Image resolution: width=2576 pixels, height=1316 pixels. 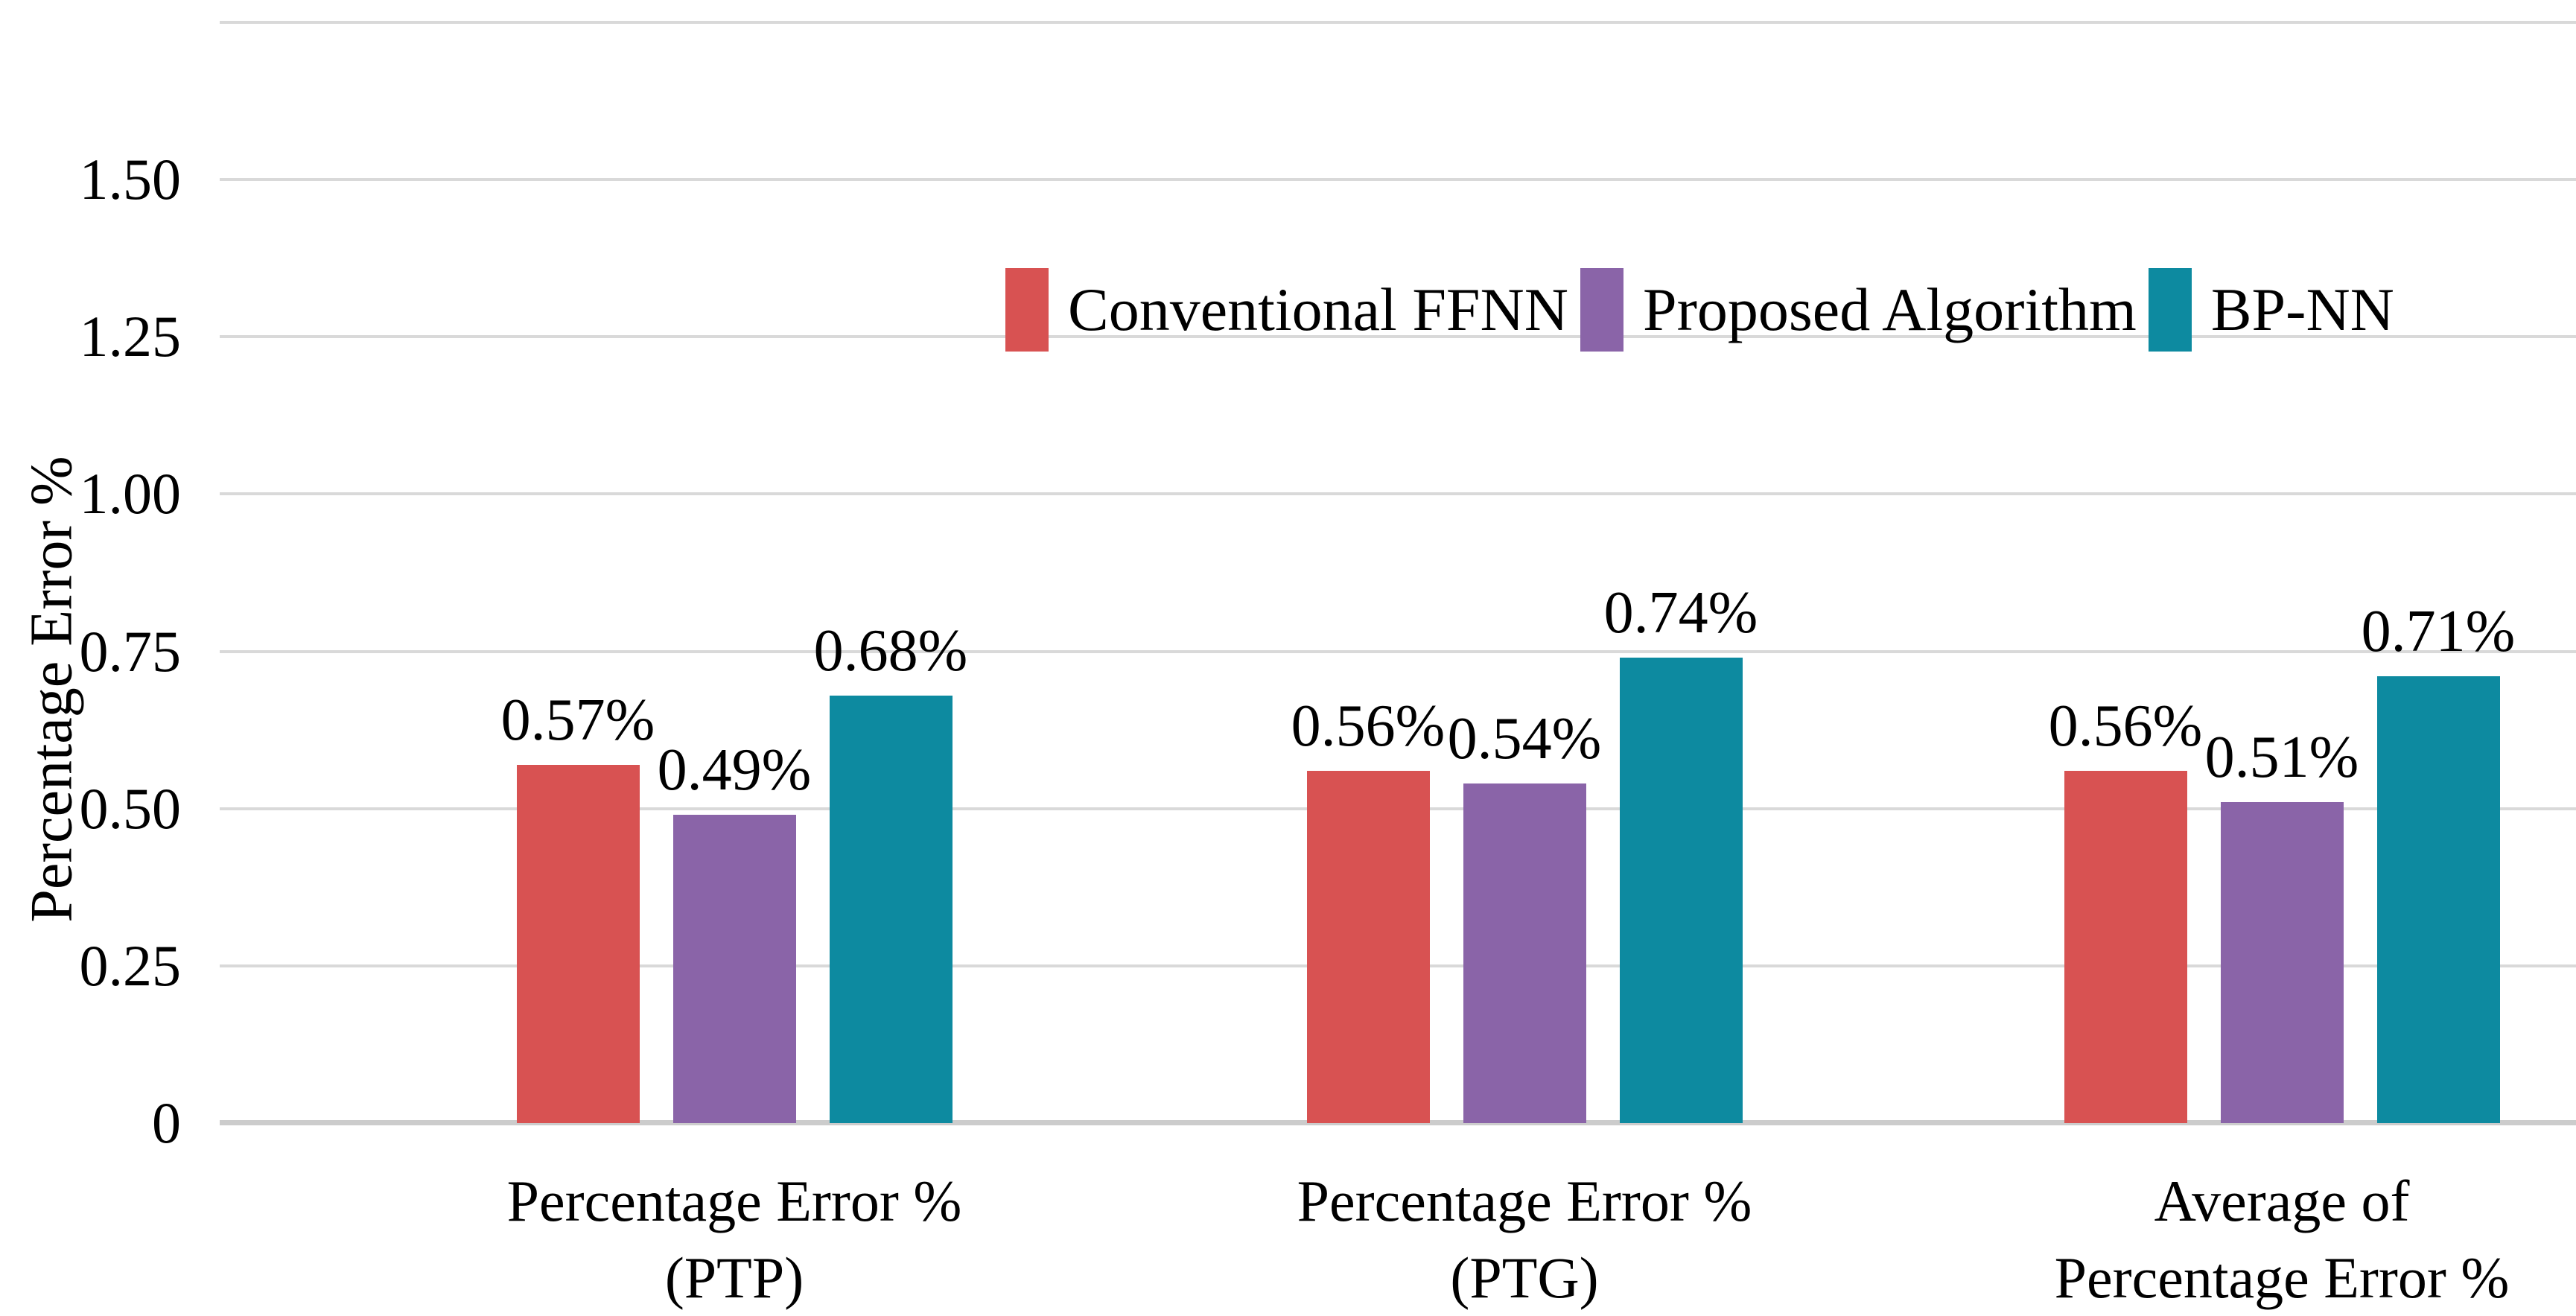 What do you see at coordinates (2438, 632) in the screenshot?
I see `bar-value-label: 0.71%` at bounding box center [2438, 632].